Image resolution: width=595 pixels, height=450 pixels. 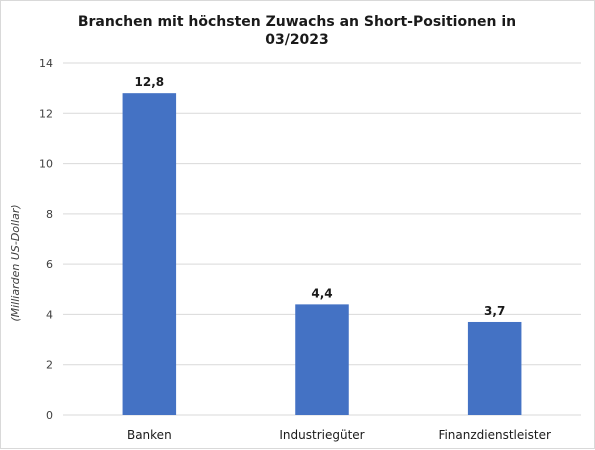 I want to click on y-tick-labels: 0 2 4 6 8 10 12 14, so click(x=46, y=239).